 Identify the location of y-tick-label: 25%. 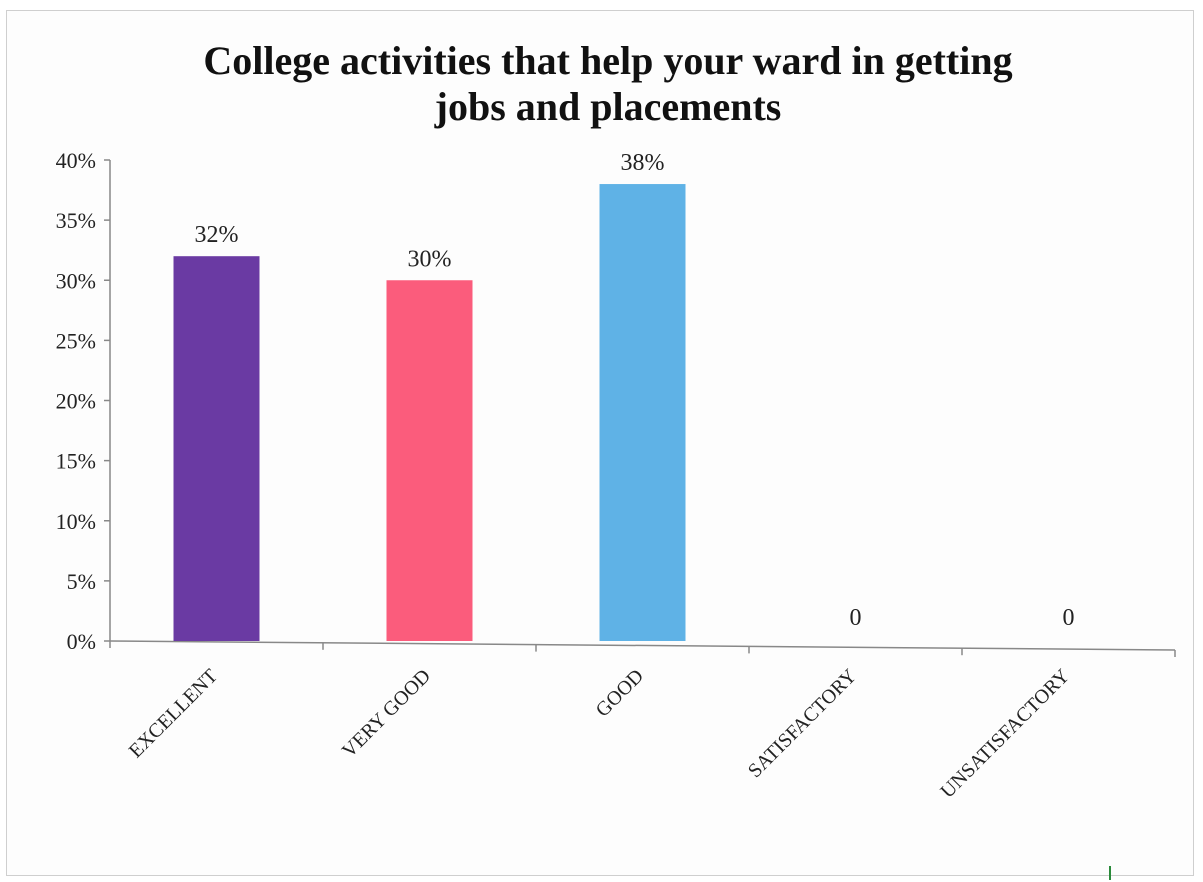
(76, 340).